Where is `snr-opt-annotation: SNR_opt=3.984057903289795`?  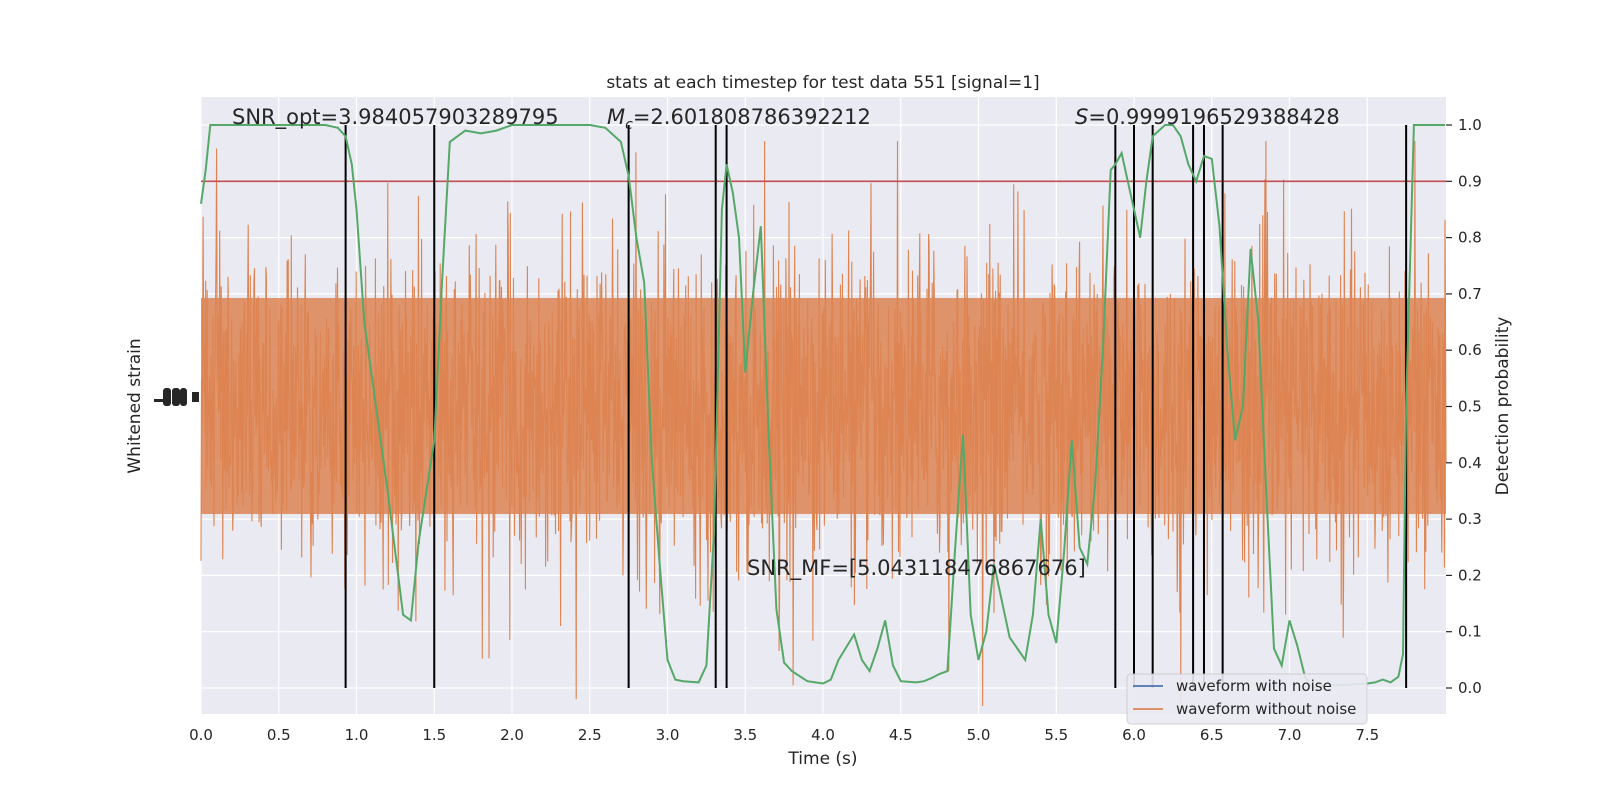
snr-opt-annotation: SNR_opt=3.984057903289795 is located at coordinates (395, 117).